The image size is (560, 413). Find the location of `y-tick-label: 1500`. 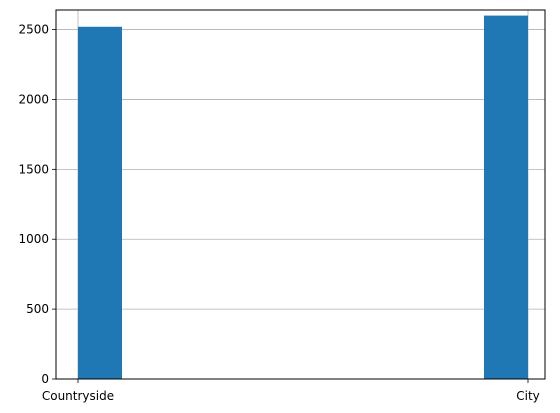

y-tick-label: 1500 is located at coordinates (33, 169).